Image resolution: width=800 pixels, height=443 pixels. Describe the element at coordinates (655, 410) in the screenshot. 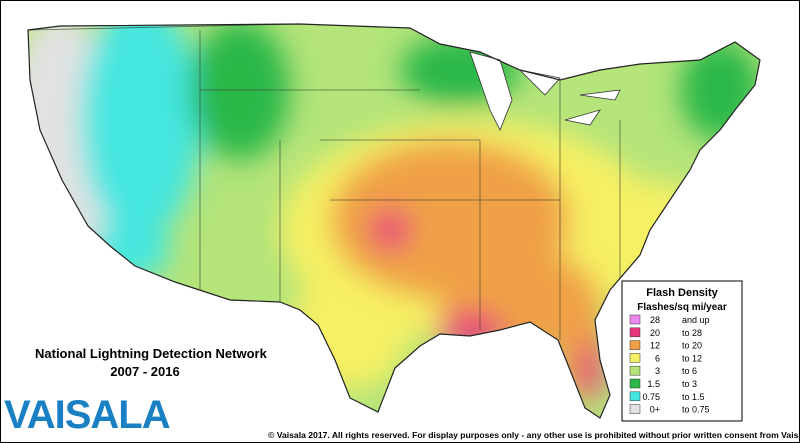

I see `legend-low: 0+` at that location.